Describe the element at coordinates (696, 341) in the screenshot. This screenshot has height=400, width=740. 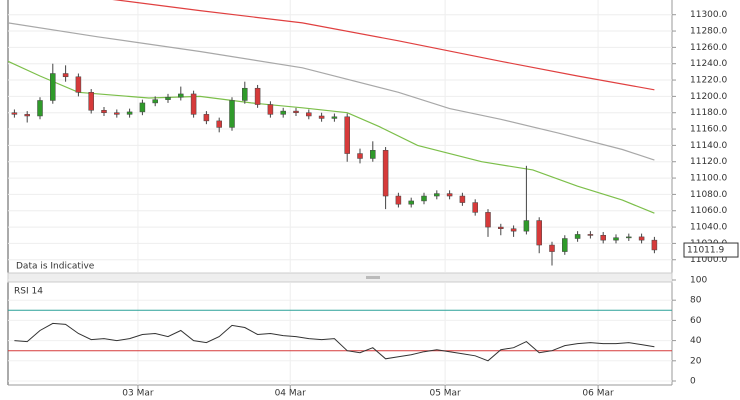
I see `y-tick-label: 40` at that location.